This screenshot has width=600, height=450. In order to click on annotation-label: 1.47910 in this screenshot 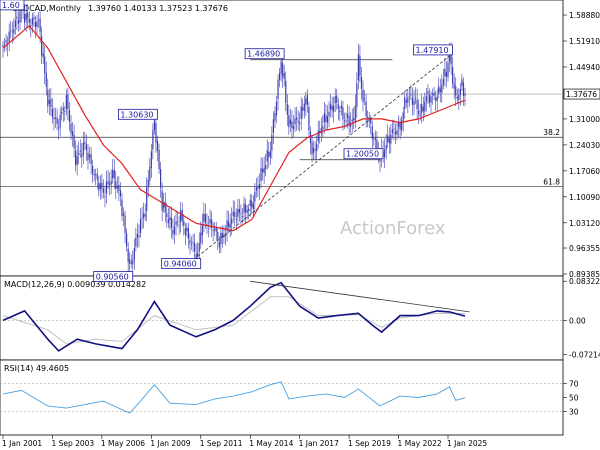, I will do `click(432, 50)`.